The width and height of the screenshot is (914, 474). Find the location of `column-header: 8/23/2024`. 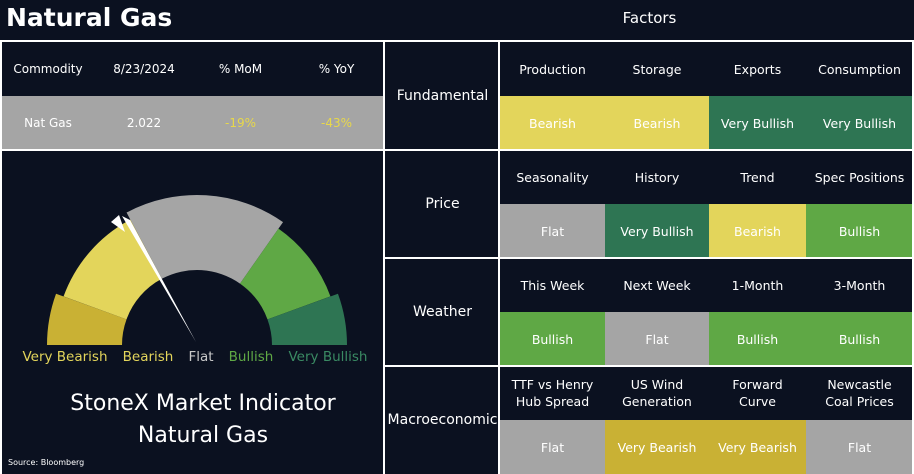

column-header: 8/23/2024 is located at coordinates (144, 68).